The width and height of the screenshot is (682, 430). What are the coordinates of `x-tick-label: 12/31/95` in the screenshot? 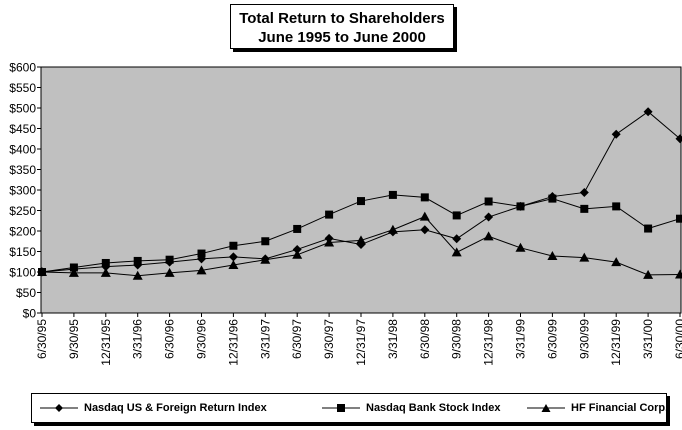 It's located at (106, 342).